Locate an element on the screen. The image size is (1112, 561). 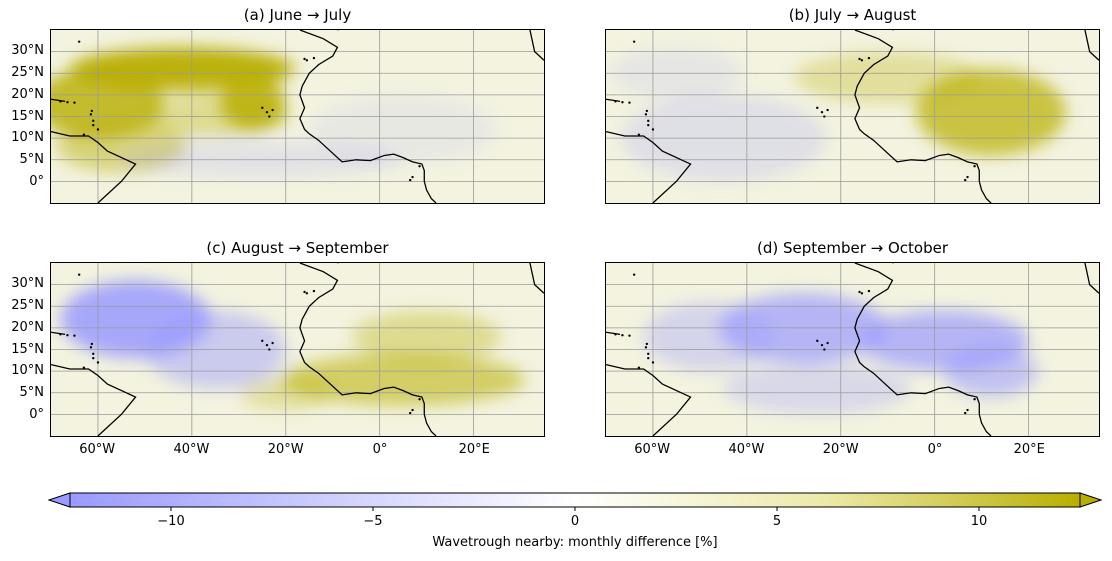
map-panel-a is located at coordinates (297, 116).